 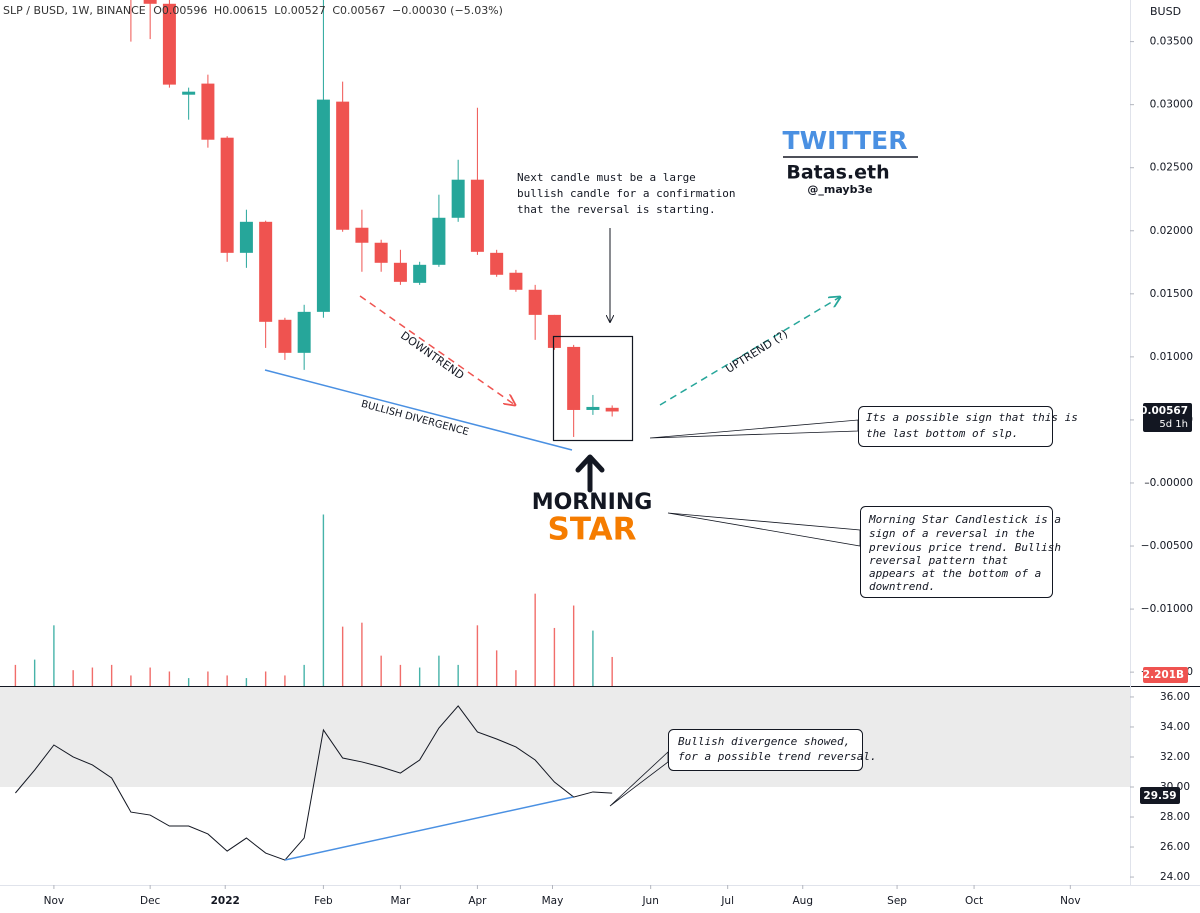 What do you see at coordinates (938, 560) in the screenshot?
I see `callout-line: reversal pattern that` at bounding box center [938, 560].